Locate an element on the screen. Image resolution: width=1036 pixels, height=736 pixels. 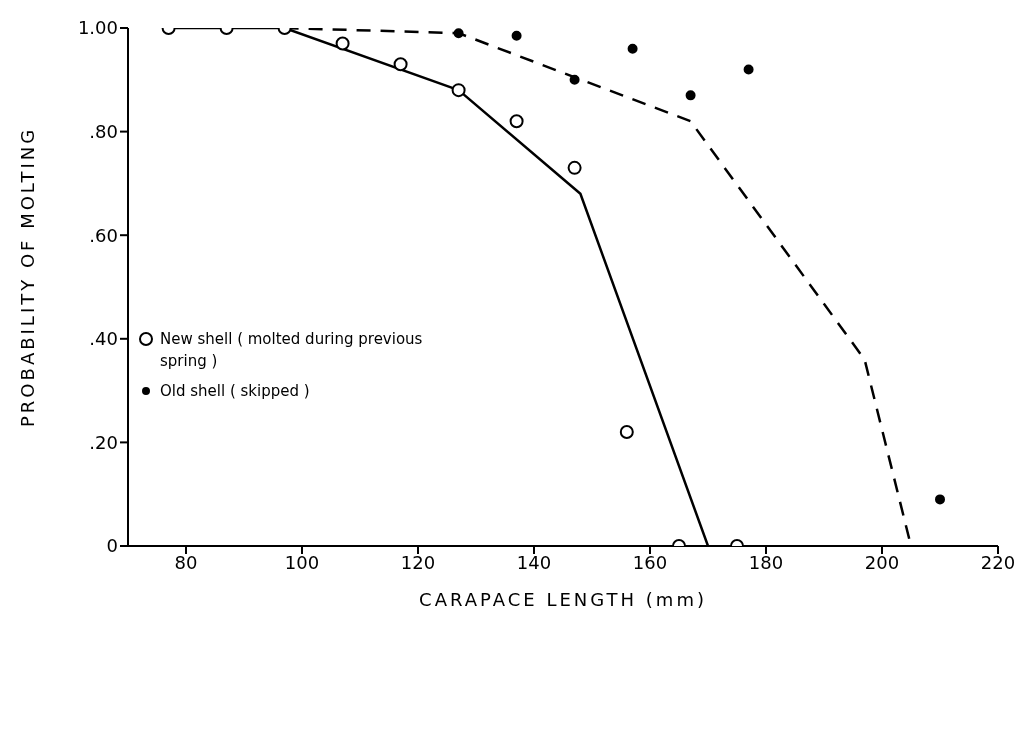
y-tick-label: .80 is located at coordinates (103, 131).